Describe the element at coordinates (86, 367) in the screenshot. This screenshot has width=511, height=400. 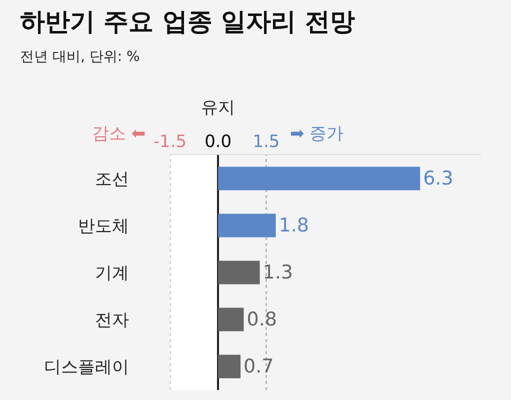
I see `y-tick-label: 디스플레이` at that location.